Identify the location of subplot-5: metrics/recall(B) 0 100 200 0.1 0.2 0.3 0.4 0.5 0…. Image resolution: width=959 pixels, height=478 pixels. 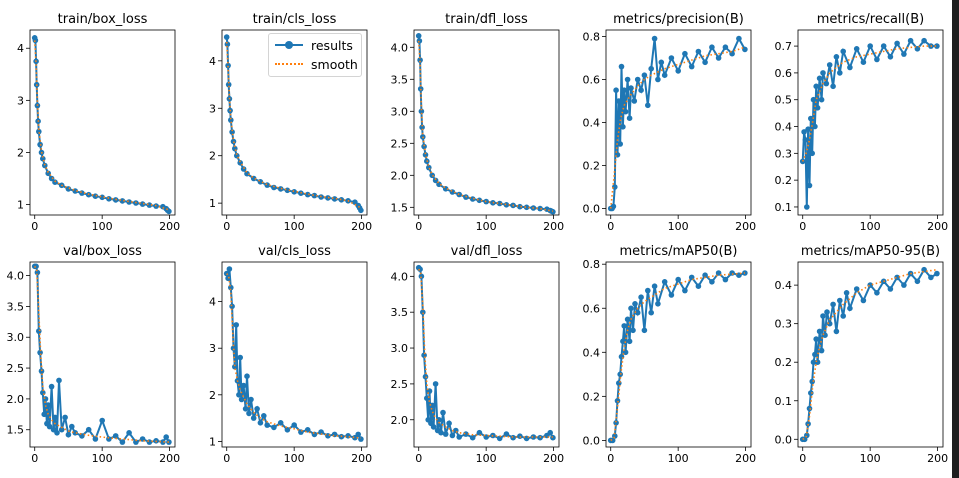
(862, 122).